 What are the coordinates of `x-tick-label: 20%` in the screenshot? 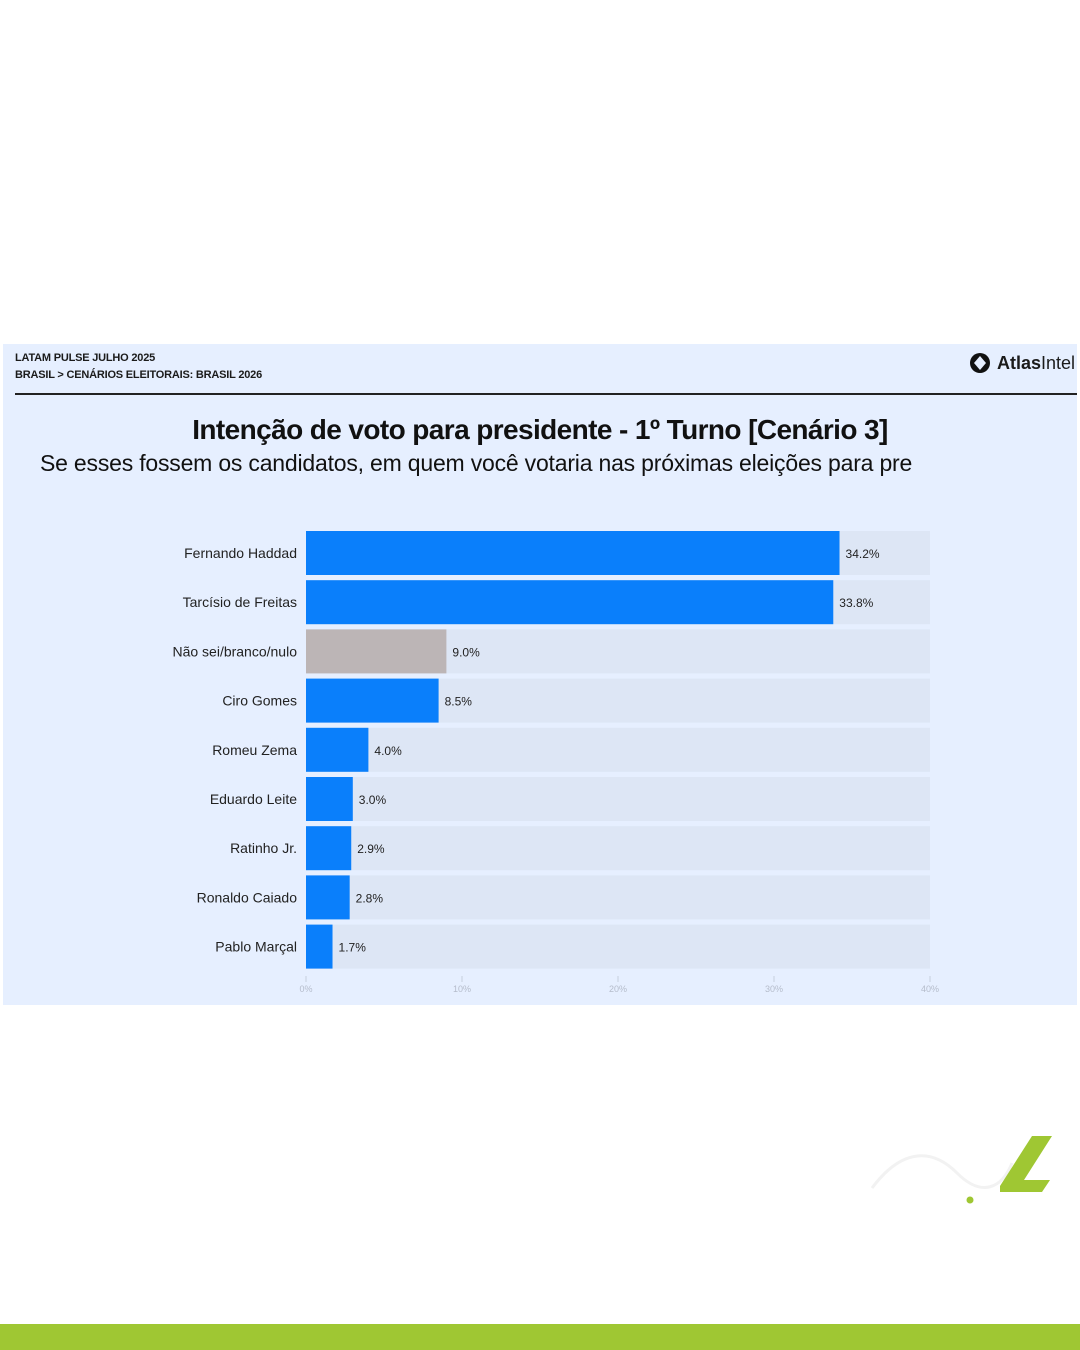 It's located at (618, 989).